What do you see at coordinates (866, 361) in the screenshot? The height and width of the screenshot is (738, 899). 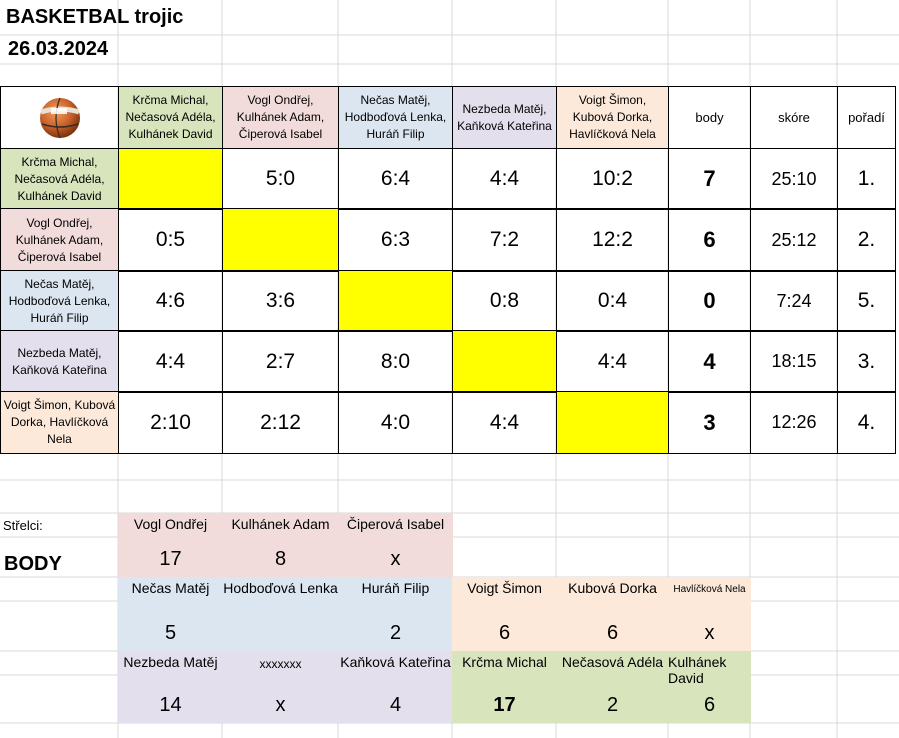 I see `poradi-cell: 3.` at bounding box center [866, 361].